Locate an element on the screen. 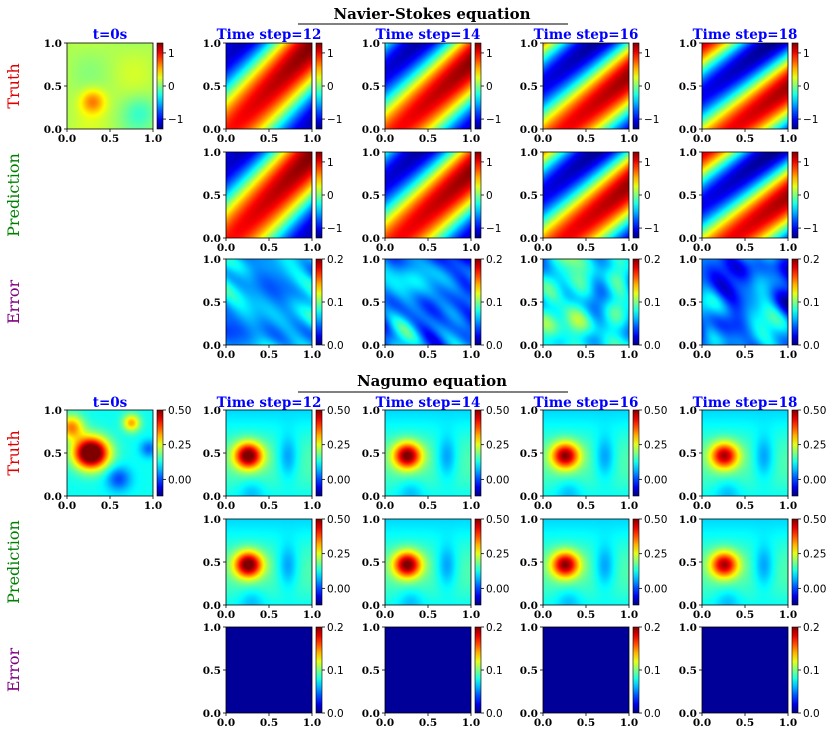  column-title: Time step=12 is located at coordinates (269, 35).